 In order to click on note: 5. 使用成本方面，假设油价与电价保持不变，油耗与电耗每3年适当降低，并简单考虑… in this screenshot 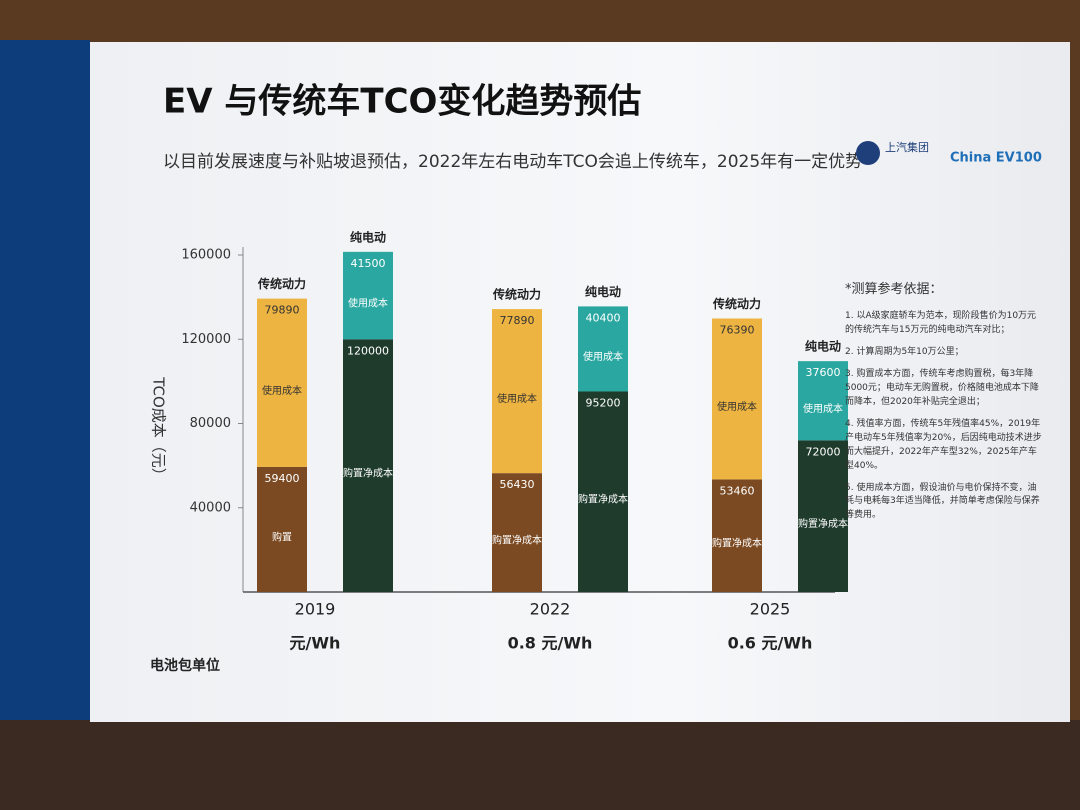, I will do `click(942, 501)`.